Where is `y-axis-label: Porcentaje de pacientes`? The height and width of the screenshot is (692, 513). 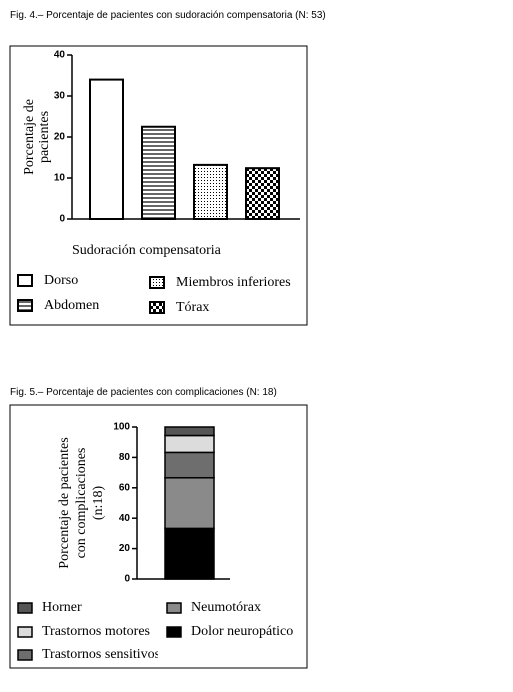 y-axis-label: Porcentaje de pacientes is located at coordinates (64, 502).